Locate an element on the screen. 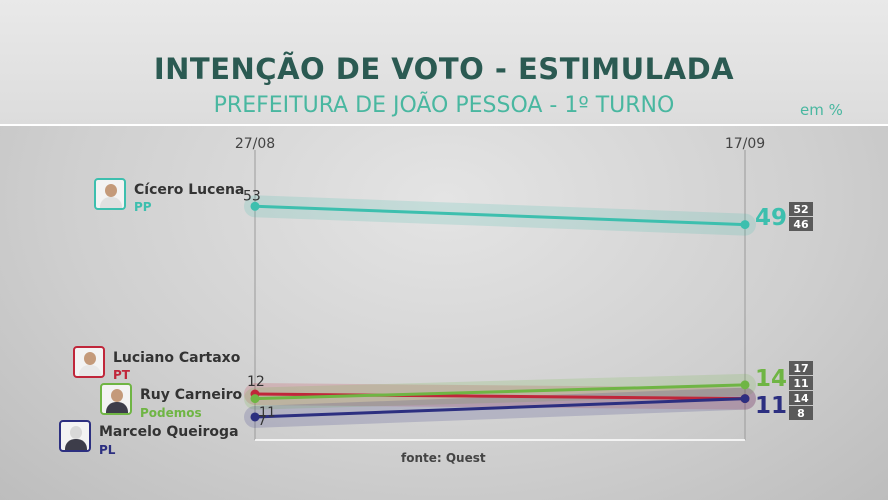 The image size is (888, 500). candidate-name-cicero: Cícero Lucena is located at coordinates (189, 190).